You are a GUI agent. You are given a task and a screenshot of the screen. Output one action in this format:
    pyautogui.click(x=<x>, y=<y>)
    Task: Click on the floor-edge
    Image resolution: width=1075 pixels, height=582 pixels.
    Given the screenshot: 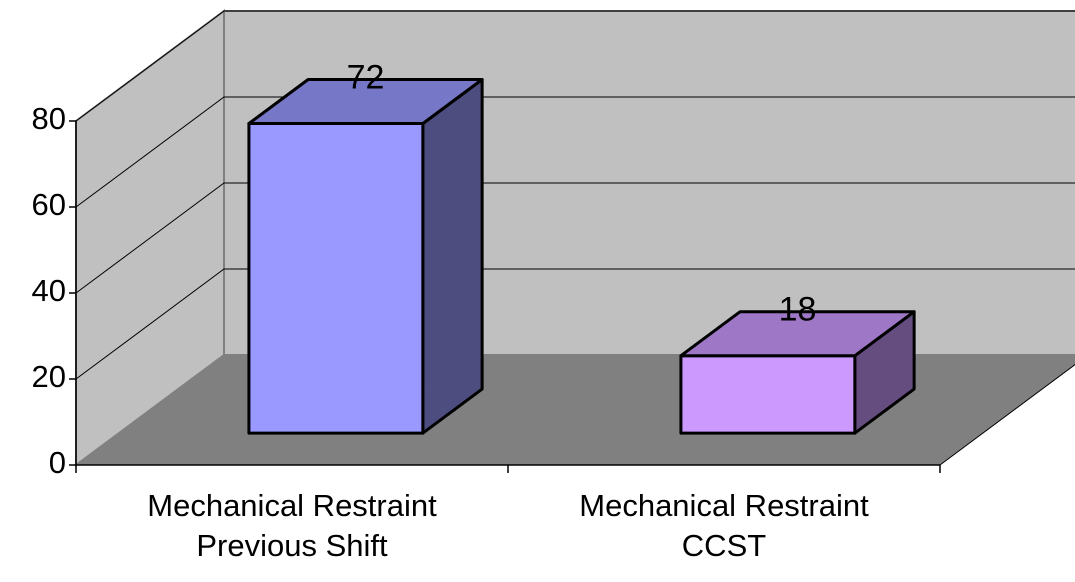 What is the action you would take?
    pyautogui.click(x=1007, y=415)
    